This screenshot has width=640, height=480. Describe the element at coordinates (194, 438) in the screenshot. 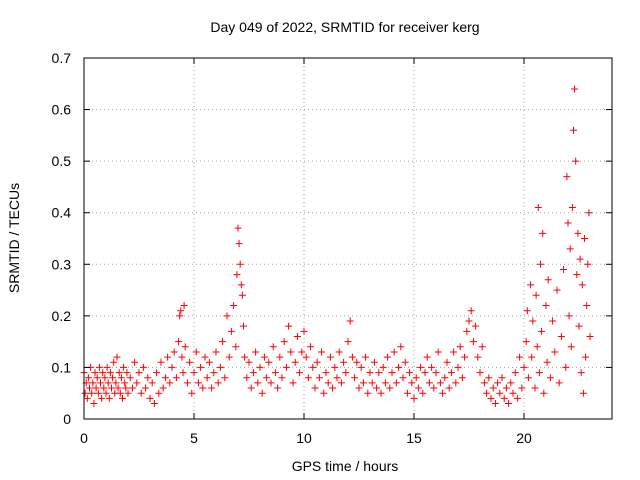

I see `x-tick-label: 5` at that location.